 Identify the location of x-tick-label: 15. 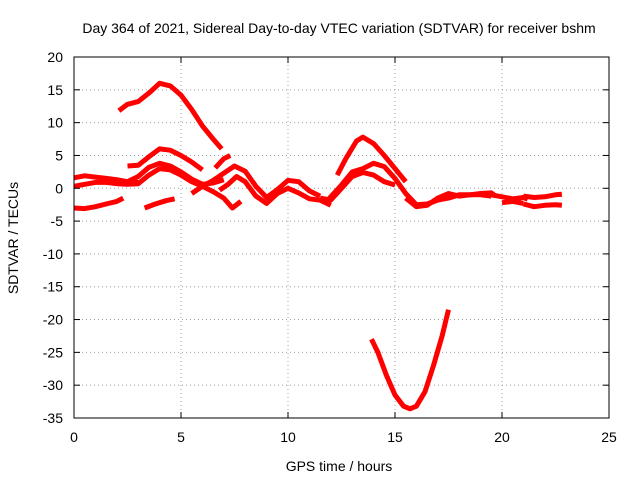
(395, 437).